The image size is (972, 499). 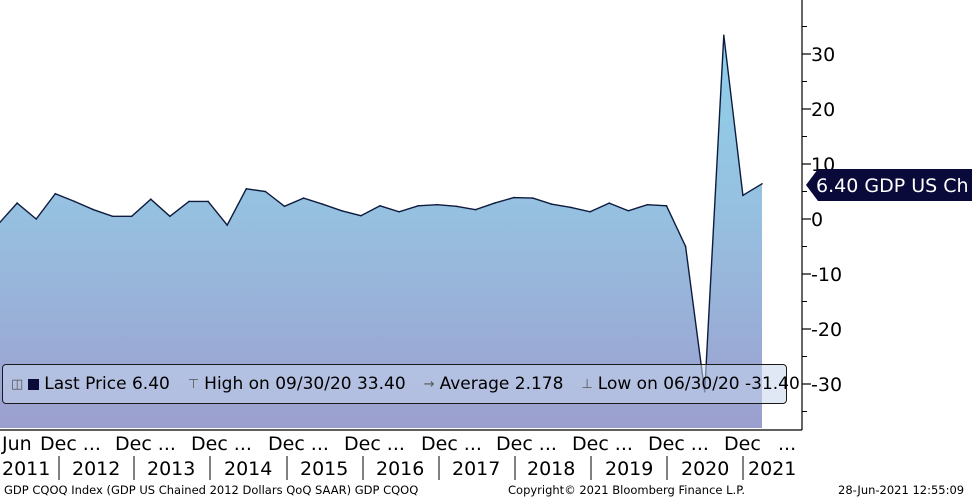 What do you see at coordinates (705, 469) in the screenshot?
I see `x-tick-label-year: 2020` at bounding box center [705, 469].